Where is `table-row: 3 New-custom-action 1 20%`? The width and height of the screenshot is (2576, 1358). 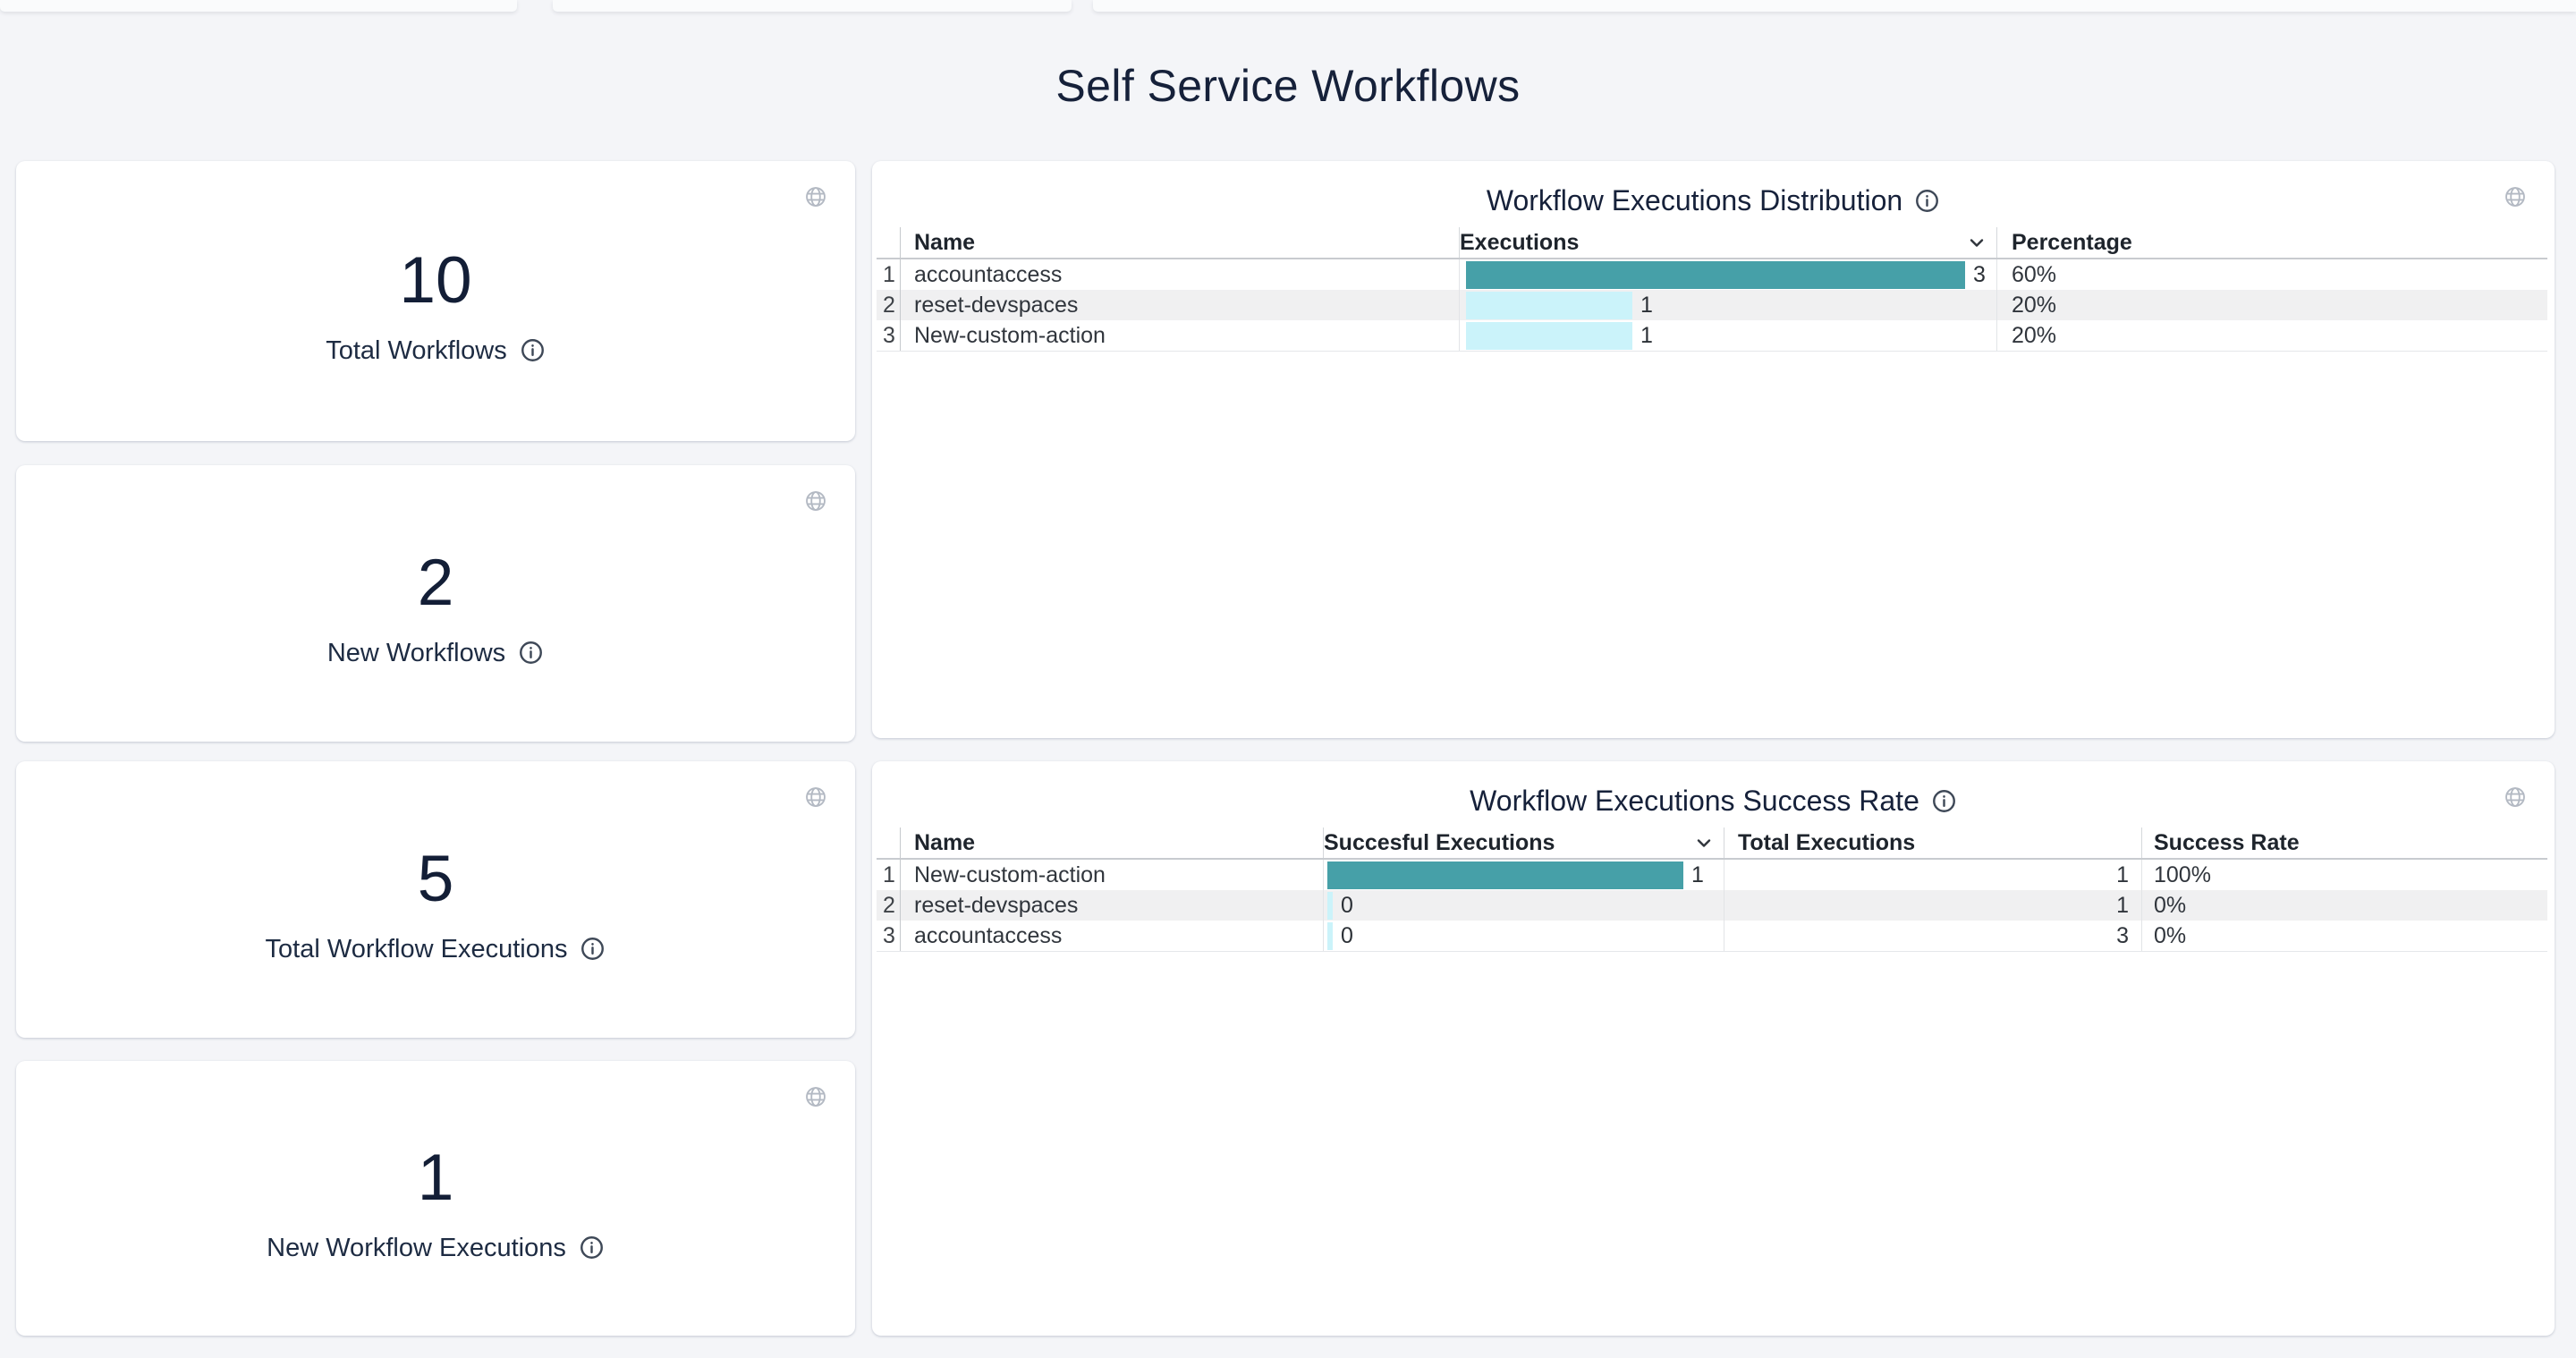 table-row: 3 New-custom-action 1 20% is located at coordinates (1712, 335).